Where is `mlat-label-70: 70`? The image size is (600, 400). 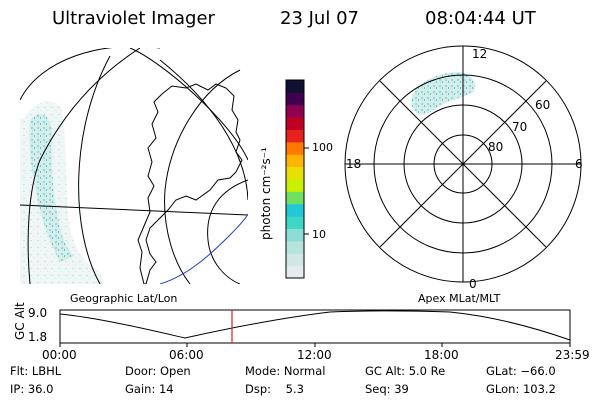 mlat-label-70: 70 is located at coordinates (520, 127).